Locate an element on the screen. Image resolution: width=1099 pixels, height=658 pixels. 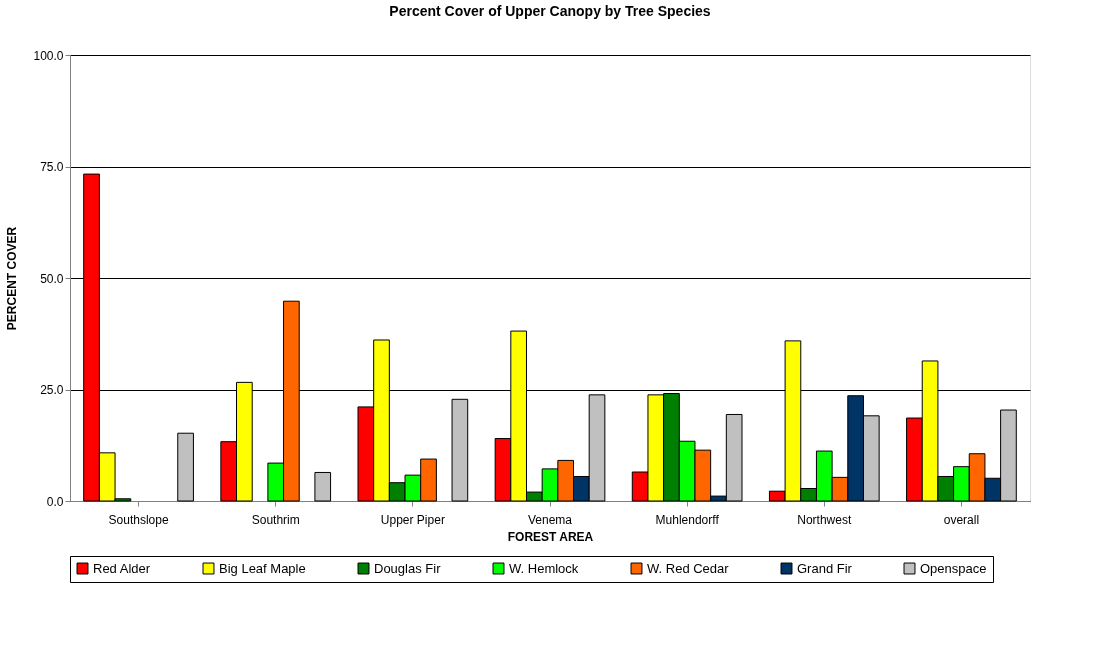
legend-label: Douglas Fir is located at coordinates (408, 568).